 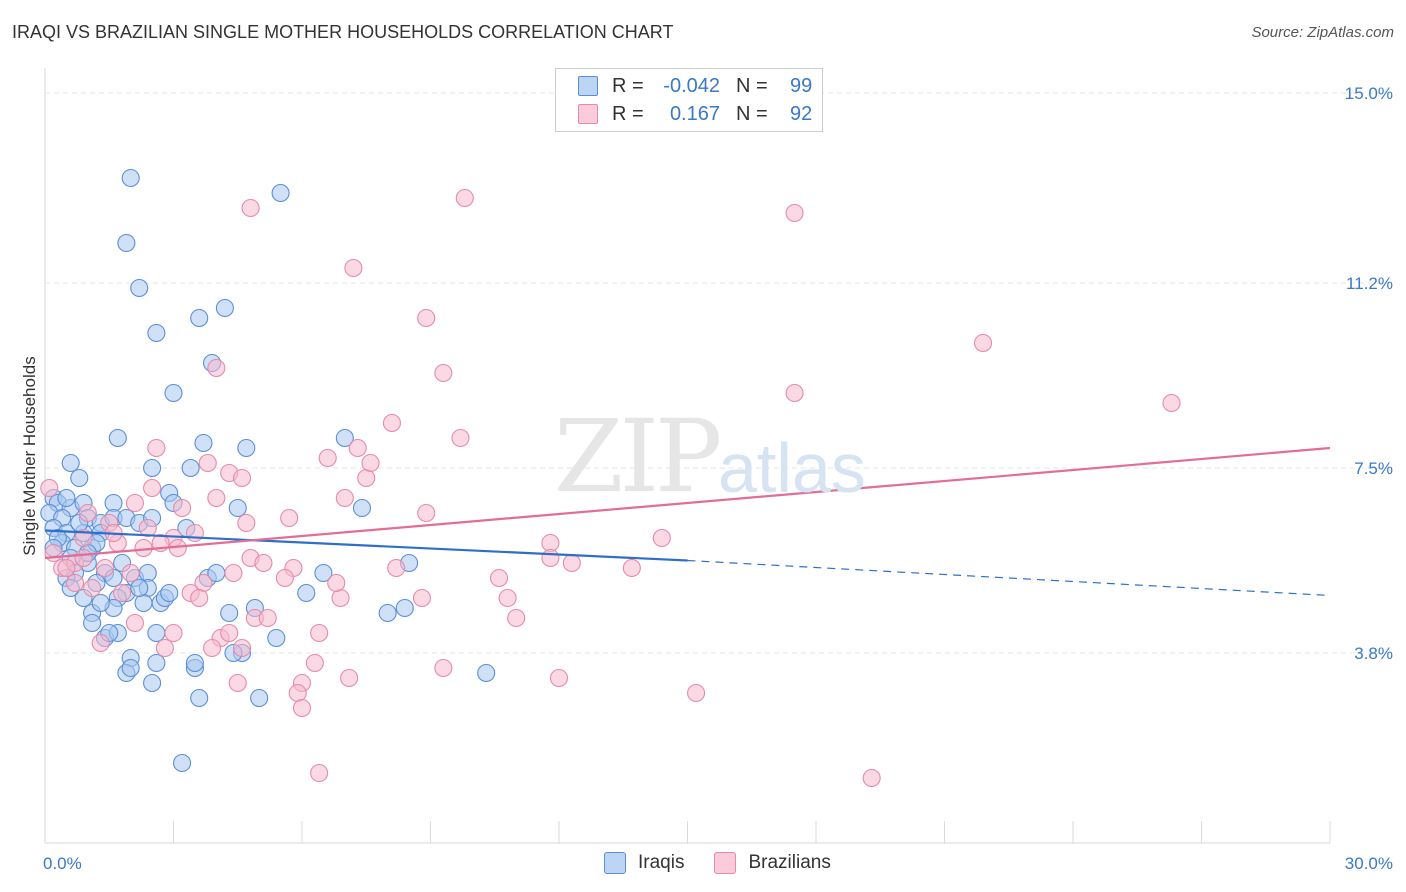 I want to click on y-tick-label: 11.2%, so click(x=1369, y=283).